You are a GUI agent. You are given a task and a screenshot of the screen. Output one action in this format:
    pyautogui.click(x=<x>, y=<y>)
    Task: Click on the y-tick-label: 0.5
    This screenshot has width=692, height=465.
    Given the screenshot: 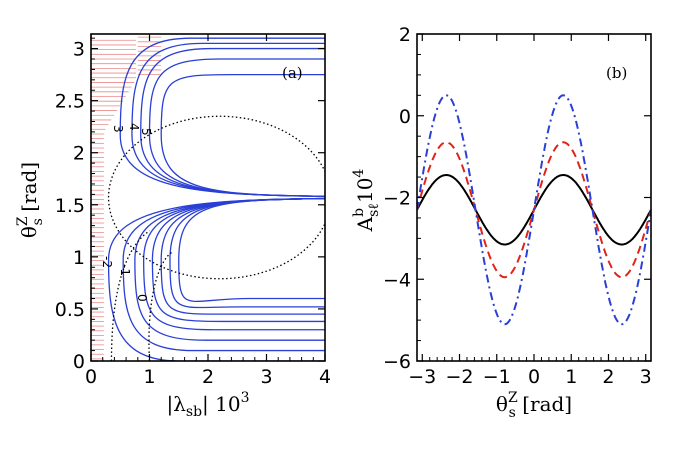 What is the action you would take?
    pyautogui.click(x=70, y=310)
    